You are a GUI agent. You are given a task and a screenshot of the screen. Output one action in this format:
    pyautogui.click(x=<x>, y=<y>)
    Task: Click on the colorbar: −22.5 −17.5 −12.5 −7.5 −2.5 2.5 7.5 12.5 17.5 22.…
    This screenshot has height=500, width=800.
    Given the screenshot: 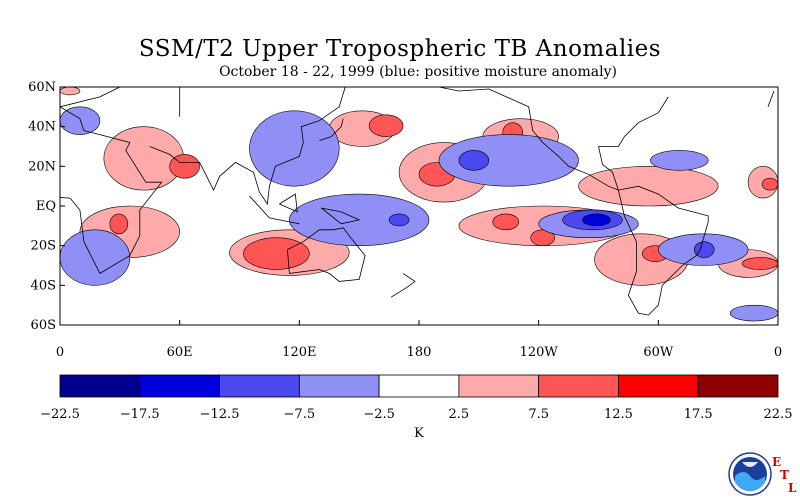 What is the action you would take?
    pyautogui.click(x=416, y=398)
    